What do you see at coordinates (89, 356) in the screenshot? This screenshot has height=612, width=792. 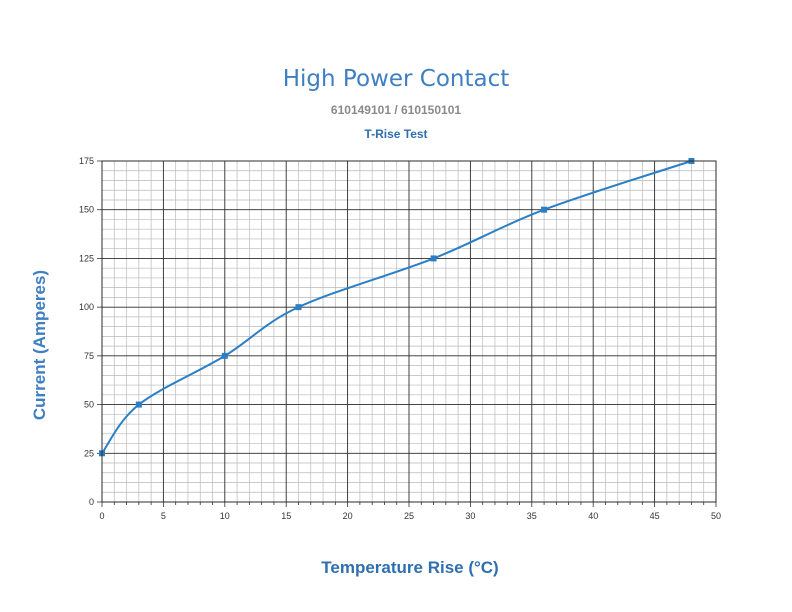 I see `y-tick-label: 75` at bounding box center [89, 356].